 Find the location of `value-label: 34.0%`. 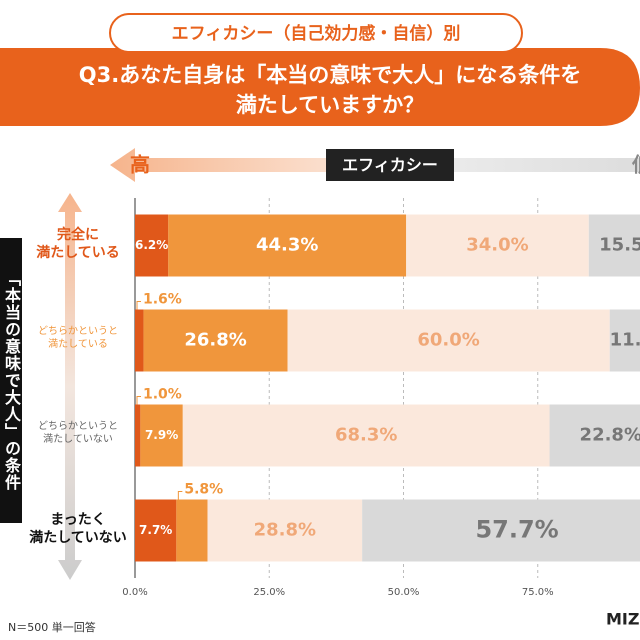

value-label: 34.0% is located at coordinates (497, 245).